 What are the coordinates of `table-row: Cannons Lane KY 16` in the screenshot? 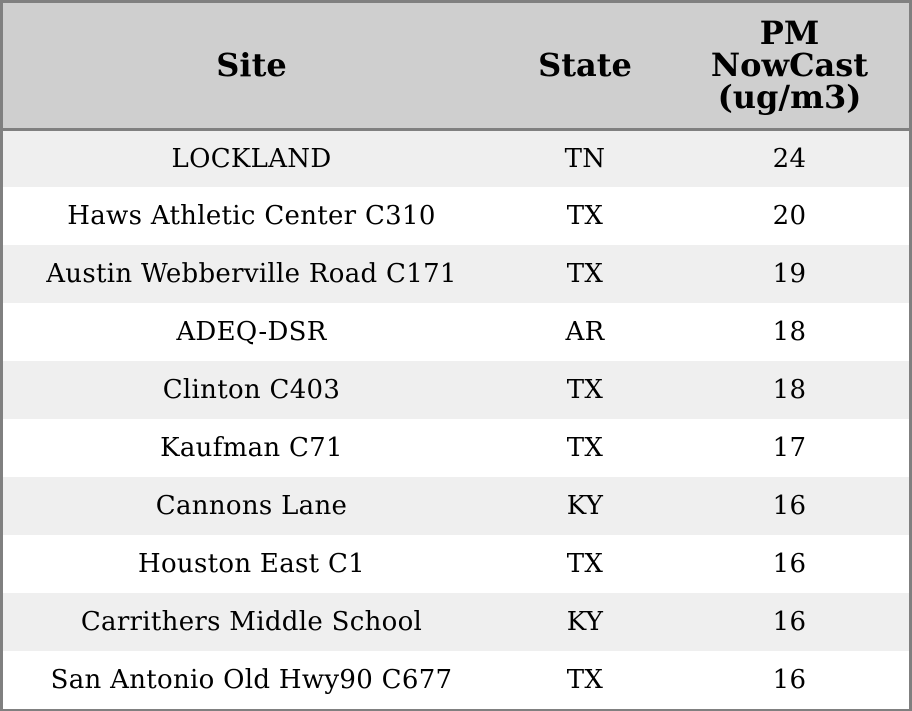 It's located at (456, 506).